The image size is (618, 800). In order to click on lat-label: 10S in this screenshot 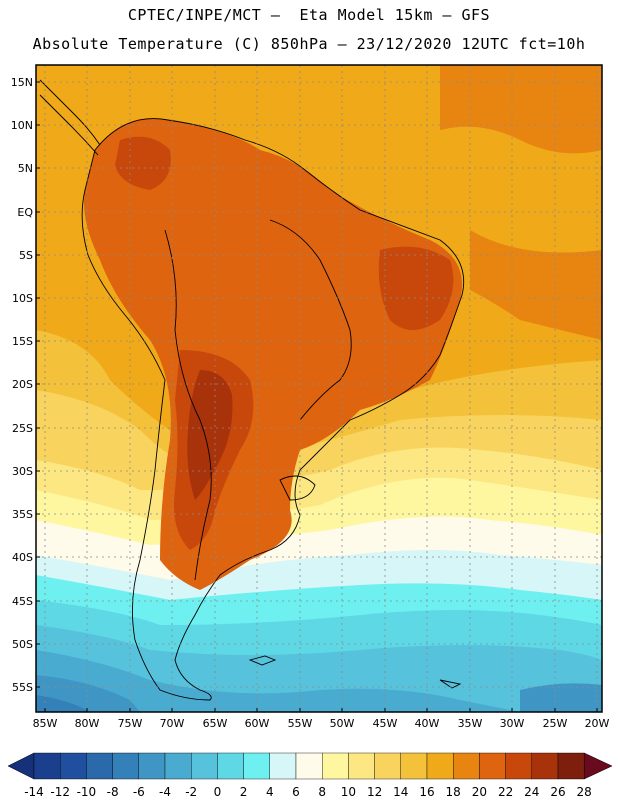, I will do `click(22, 298)`.